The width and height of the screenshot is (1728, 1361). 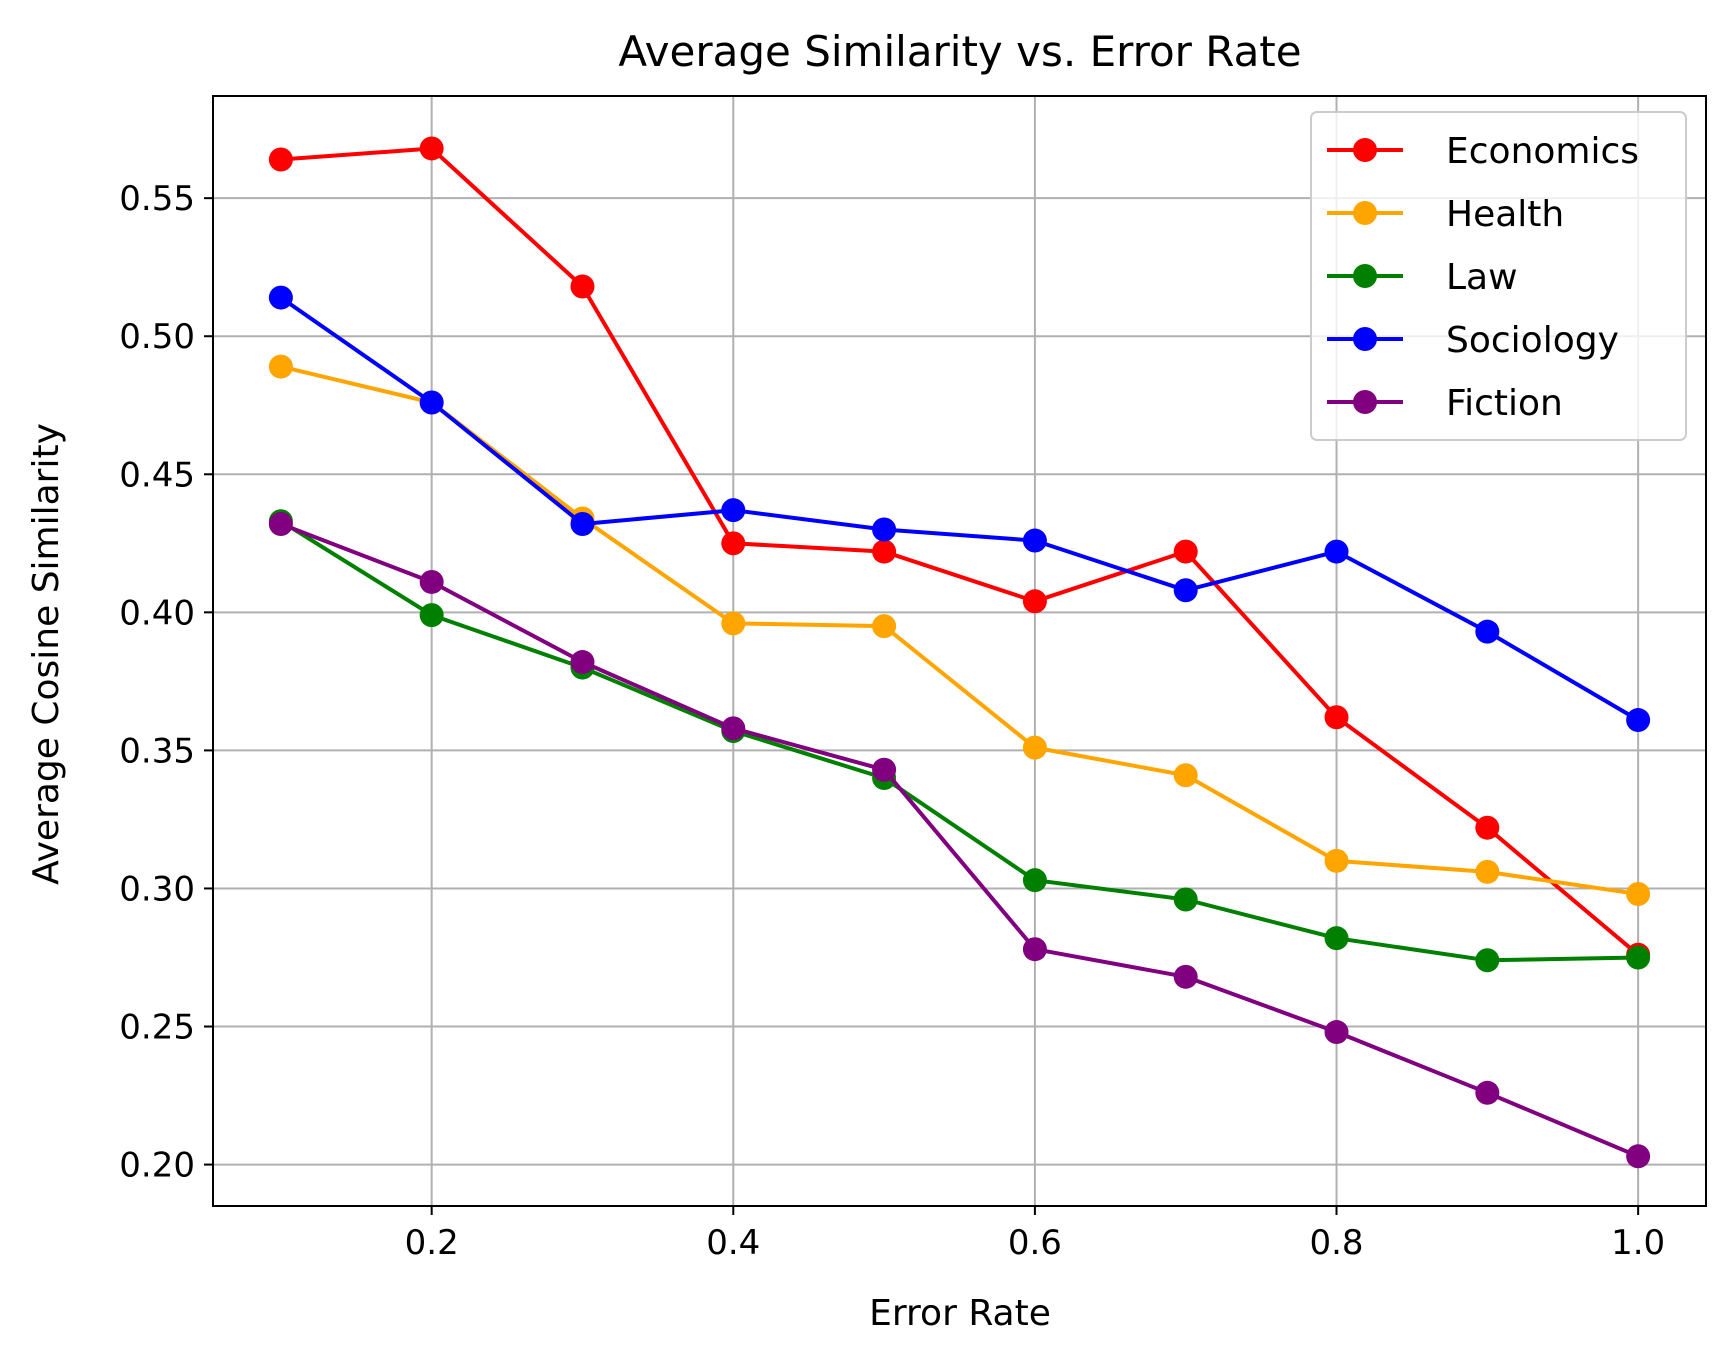 What do you see at coordinates (1445, 403) in the screenshot?
I see `legend-item-fiction: Fiction` at bounding box center [1445, 403].